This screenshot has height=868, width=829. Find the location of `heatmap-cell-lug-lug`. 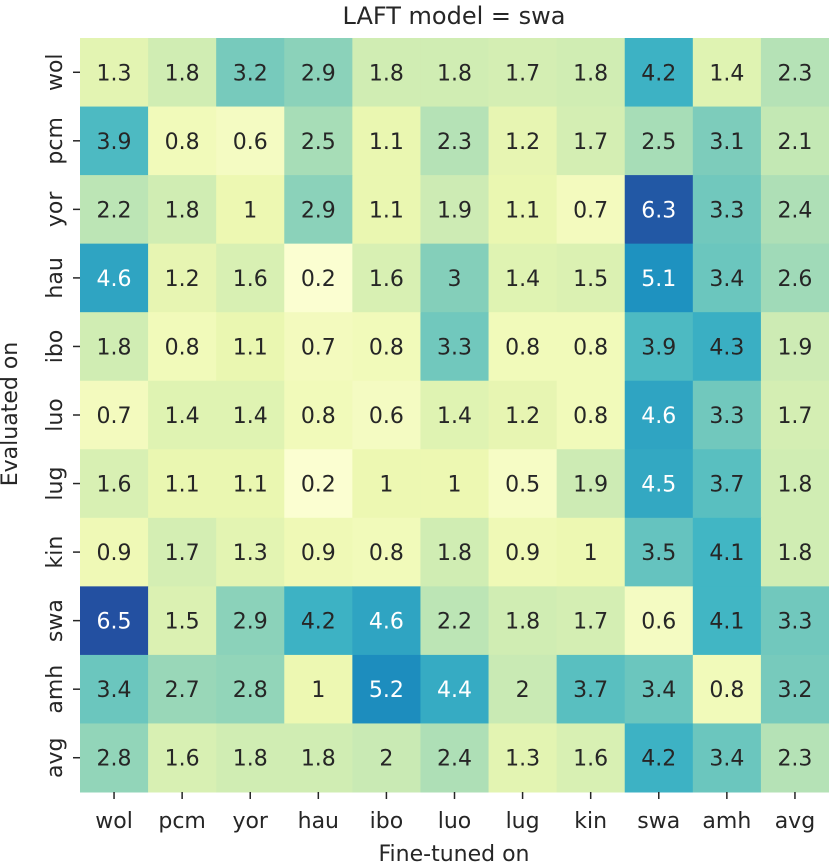

heatmap-cell-lug-lug is located at coordinates (523, 484).